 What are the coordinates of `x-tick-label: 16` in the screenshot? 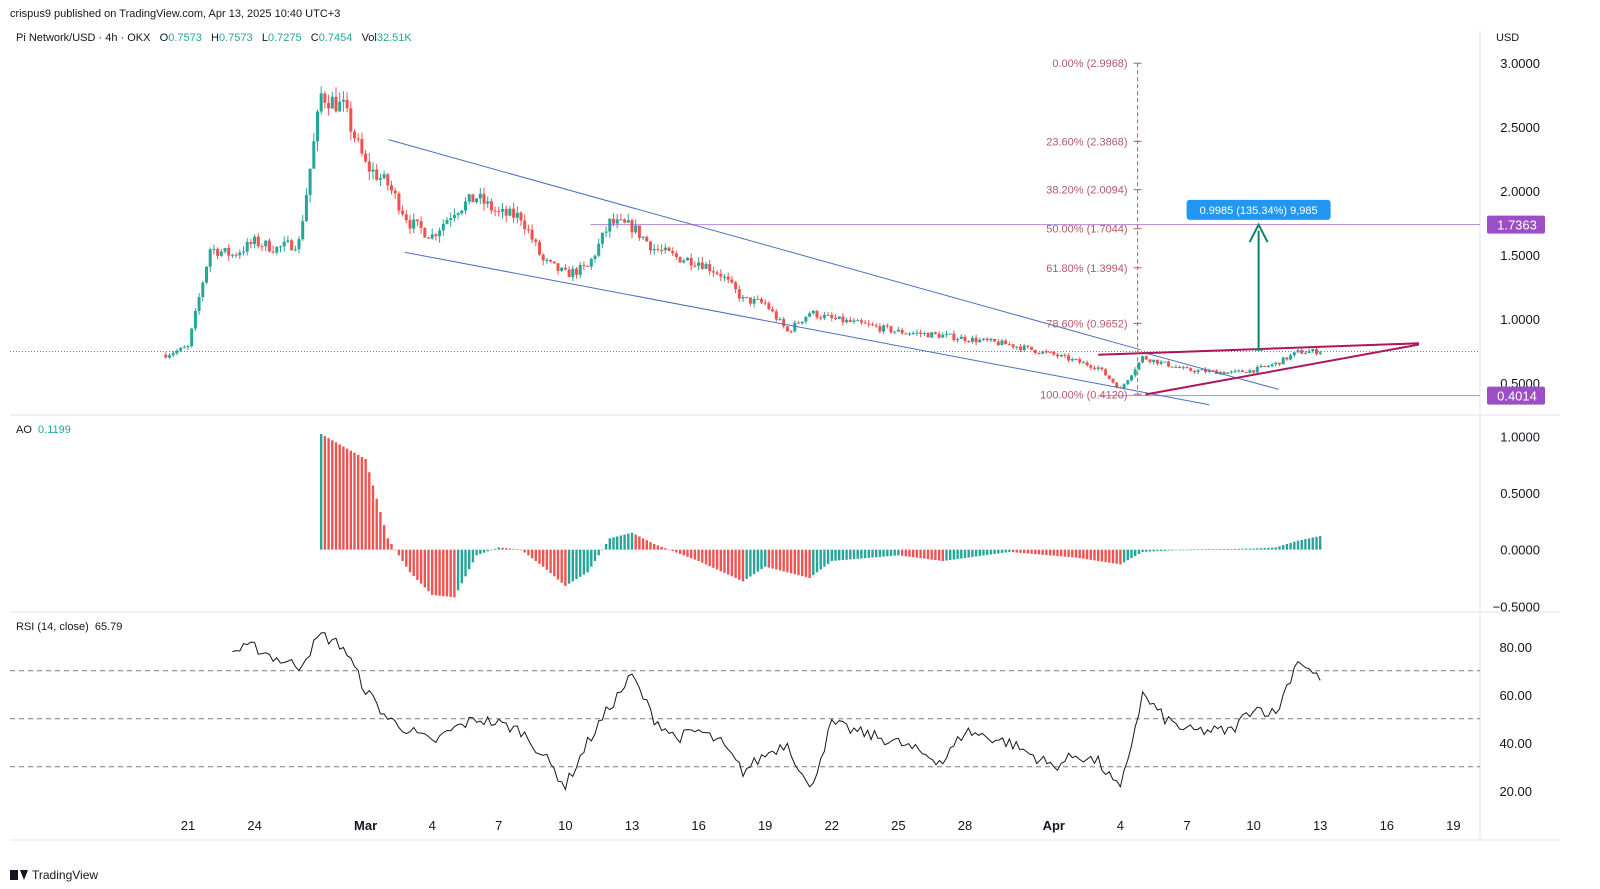 It's located at (1387, 825).